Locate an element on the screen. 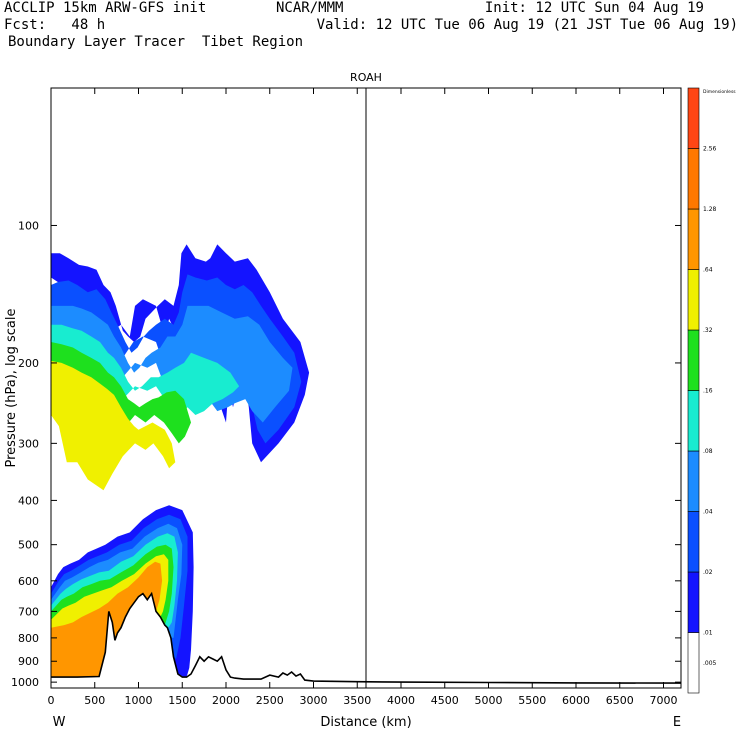 This screenshot has height=740, width=740. x-tick-label-4500: 4500 is located at coordinates (445, 700).